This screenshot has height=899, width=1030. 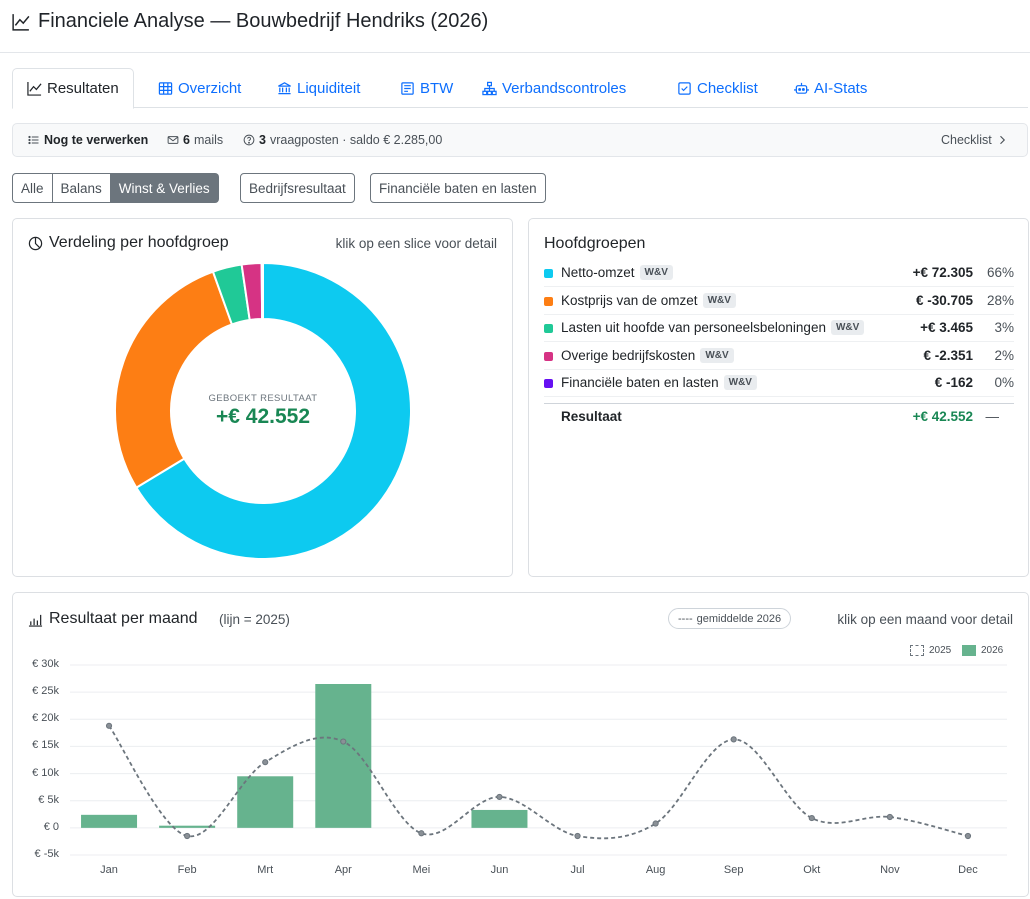 I want to click on legend-swatch-2025, so click(x=917, y=650).